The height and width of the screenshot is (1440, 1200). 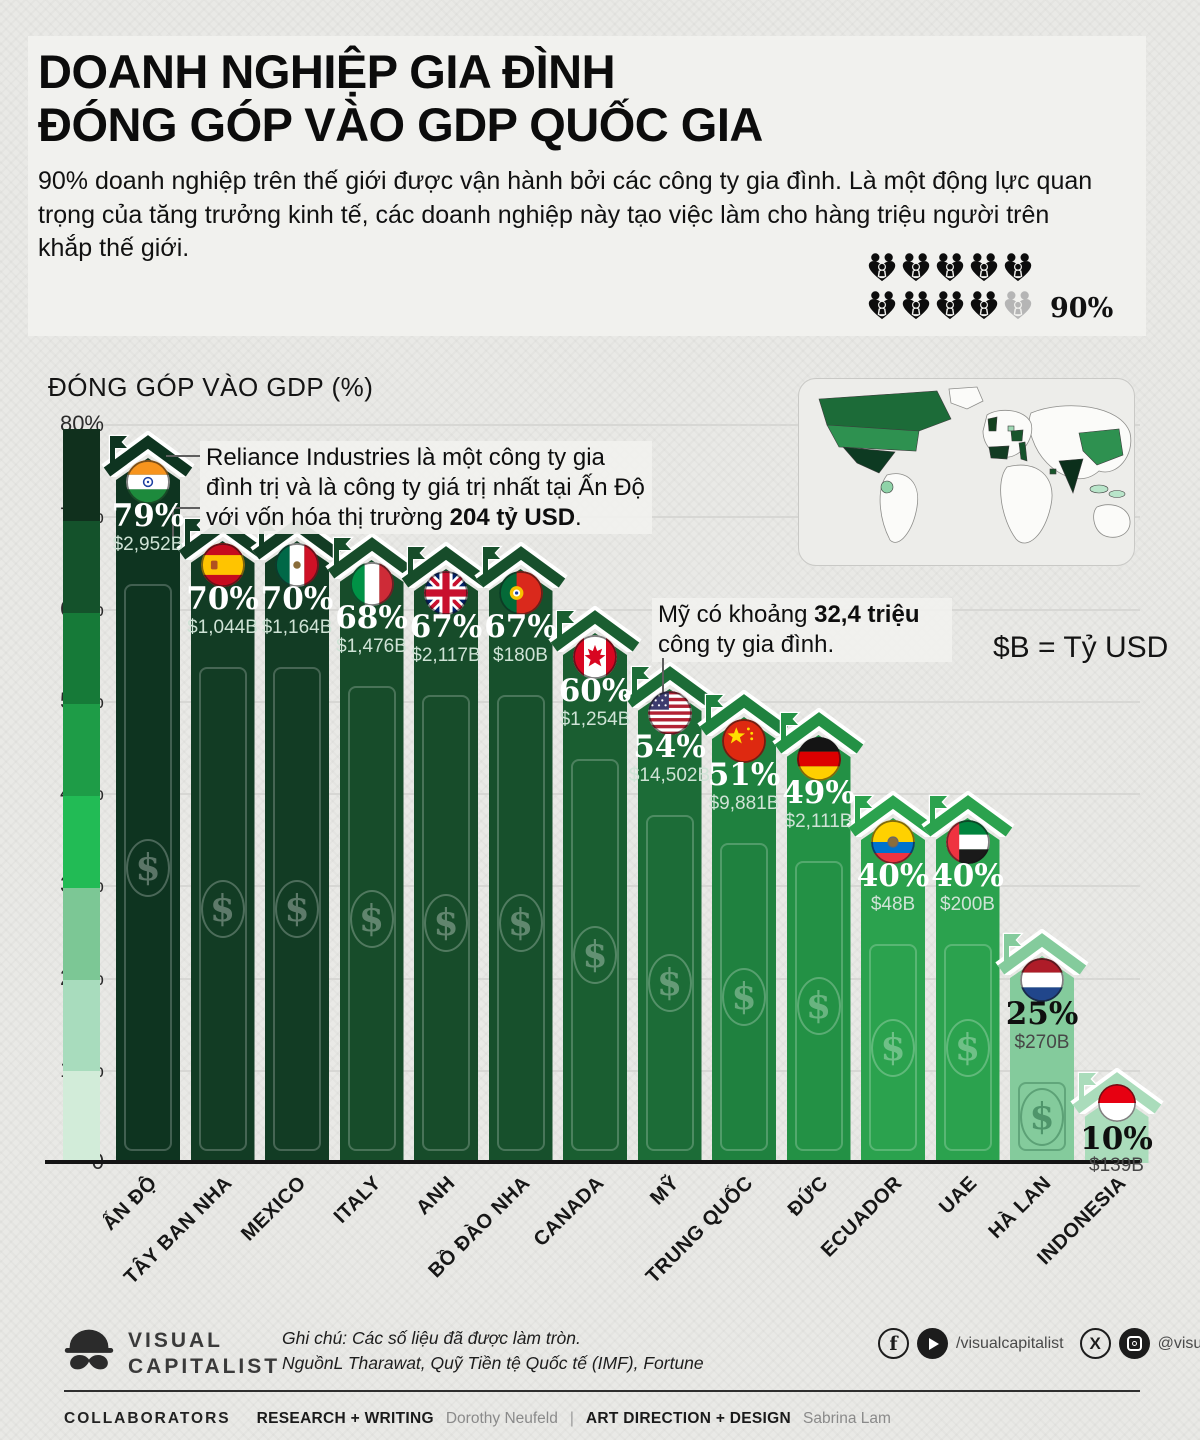 I want to click on social-handle-fb-yt: /visualcapitalist, so click(x=1010, y=1343).